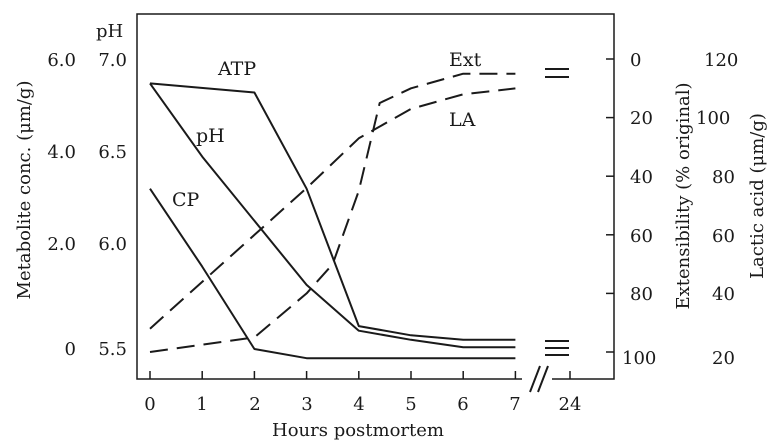 This screenshot has height=441, width=779. Describe the element at coordinates (545, 230) in the screenshot. I see `axis-break` at that location.